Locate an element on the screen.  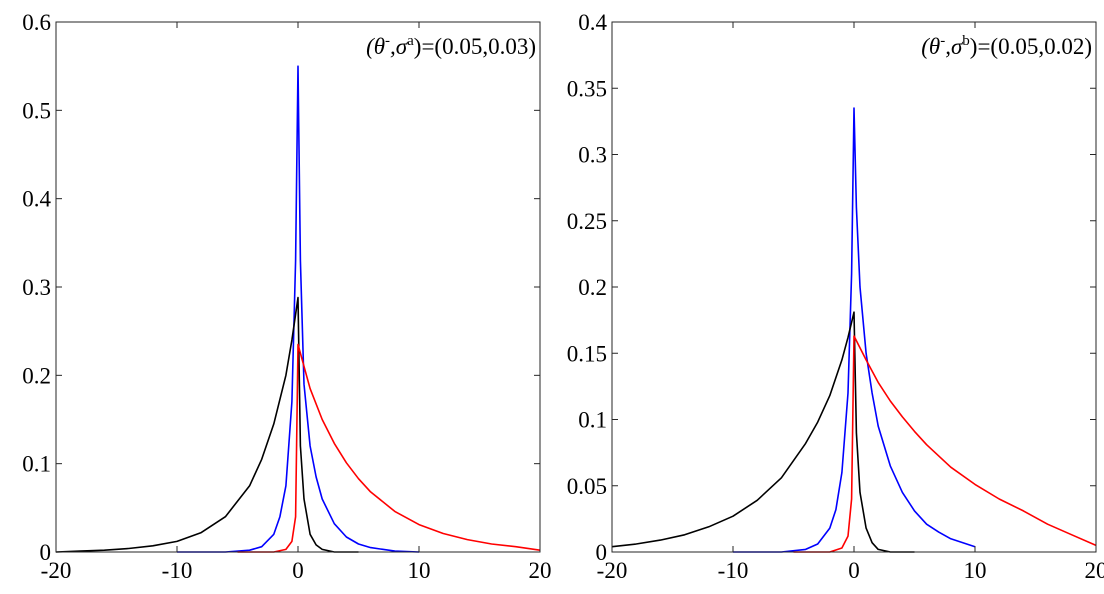
parameter-annotation: (θ-,σb)=(0.05,0.02) is located at coordinates (1006, 46).